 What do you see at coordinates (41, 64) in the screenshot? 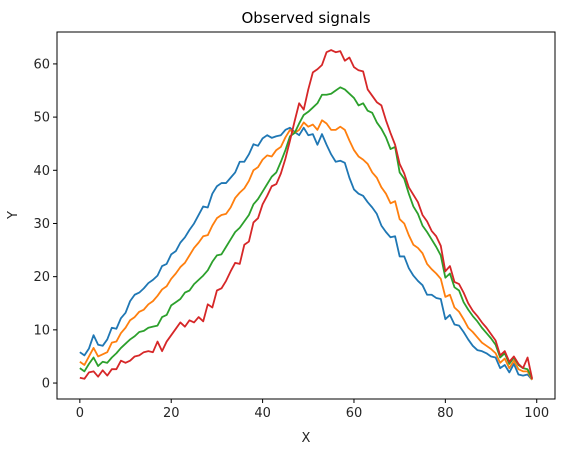
I see `y-tick-label: 60` at bounding box center [41, 64].